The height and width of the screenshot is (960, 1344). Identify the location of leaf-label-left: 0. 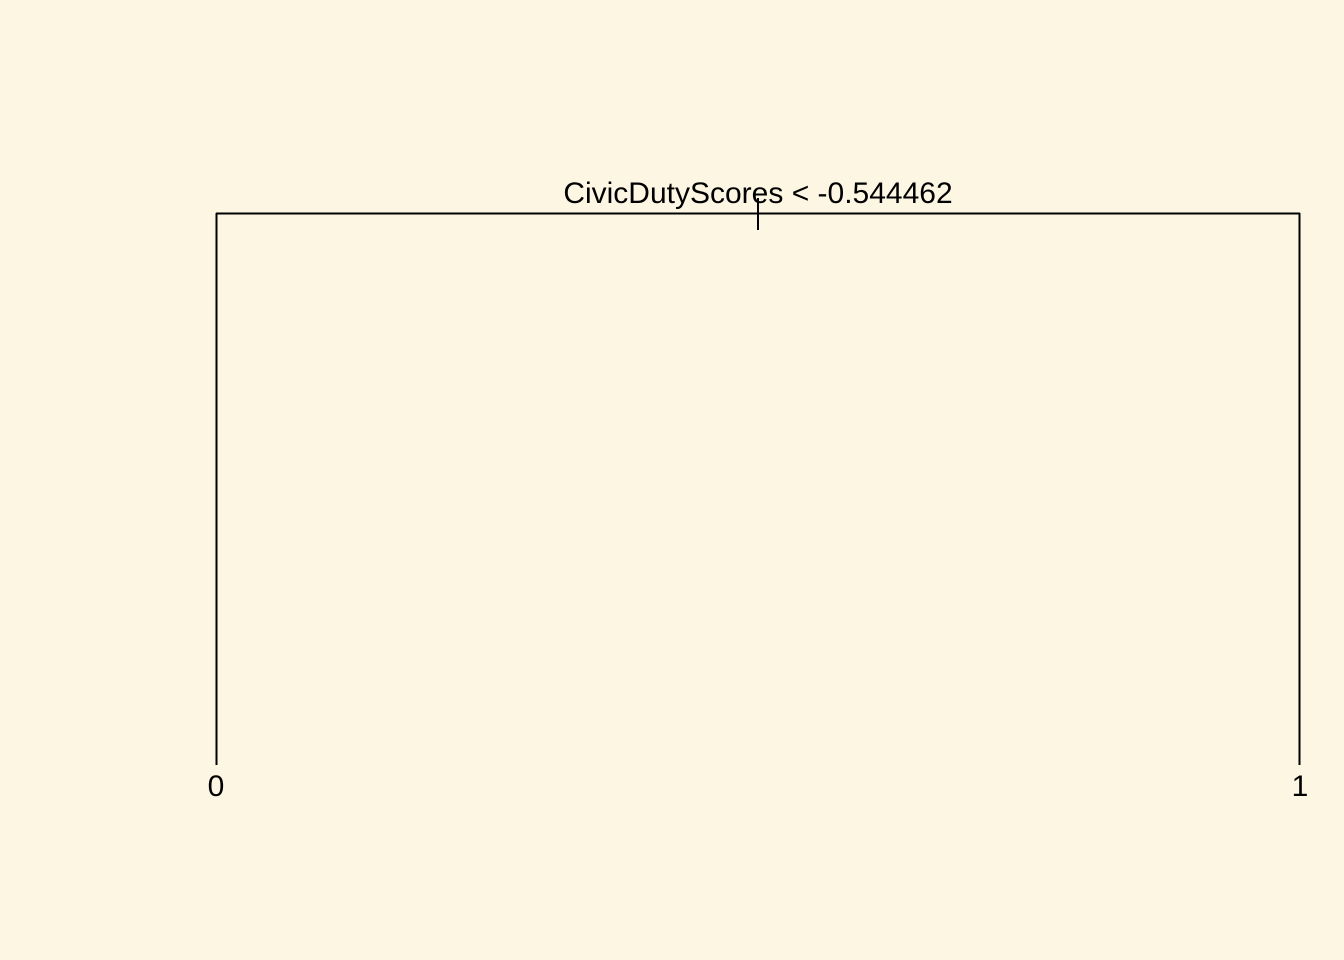
(216, 786).